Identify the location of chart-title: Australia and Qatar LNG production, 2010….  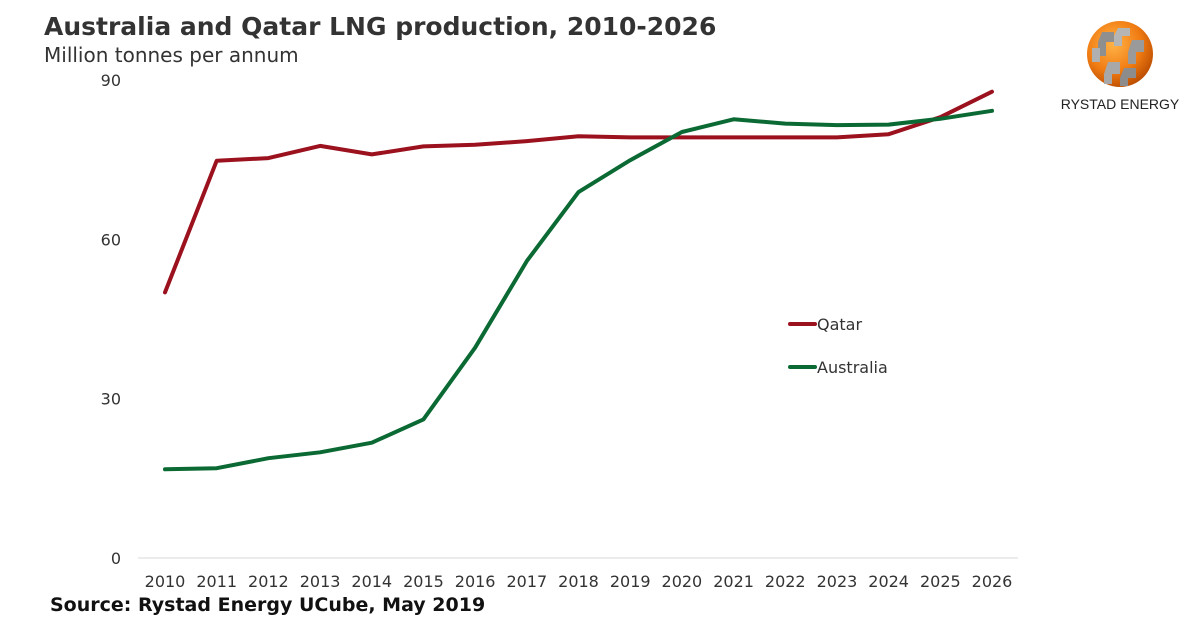
(380, 26).